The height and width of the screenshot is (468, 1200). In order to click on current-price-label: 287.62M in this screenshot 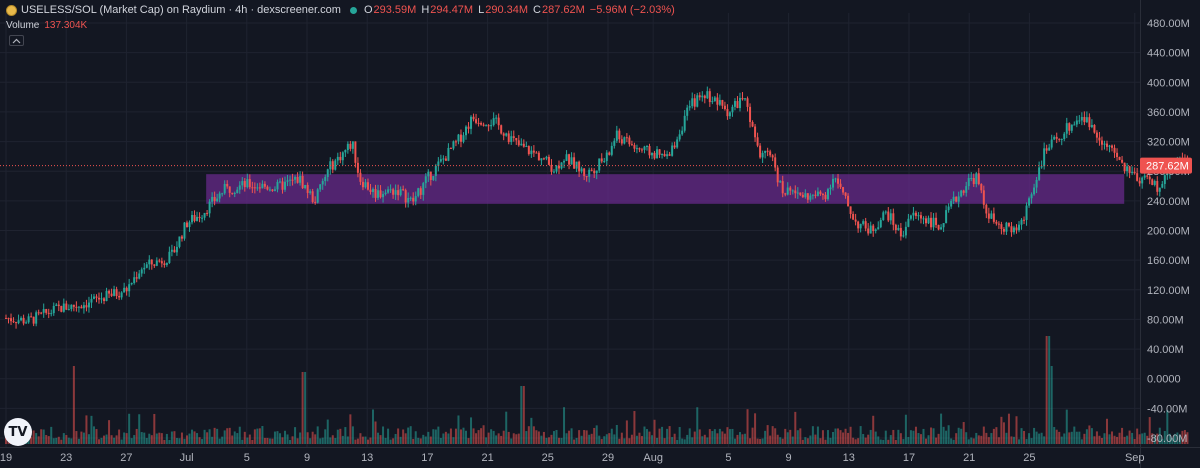, I will do `click(1167, 167)`.